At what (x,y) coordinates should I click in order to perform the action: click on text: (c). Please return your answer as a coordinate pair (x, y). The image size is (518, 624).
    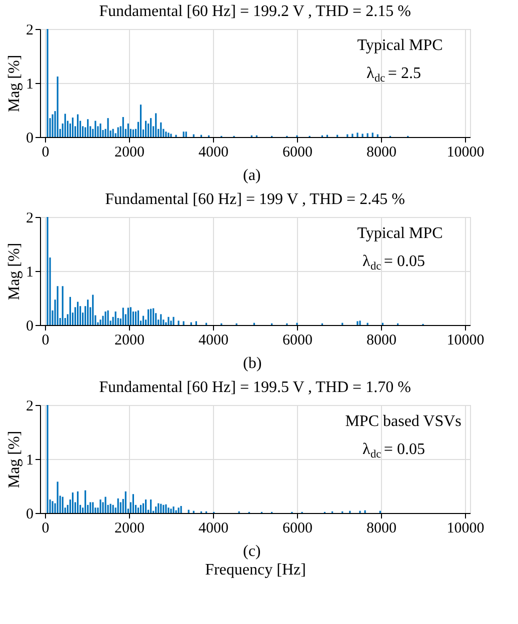
    Looking at the image, I should click on (252, 551).